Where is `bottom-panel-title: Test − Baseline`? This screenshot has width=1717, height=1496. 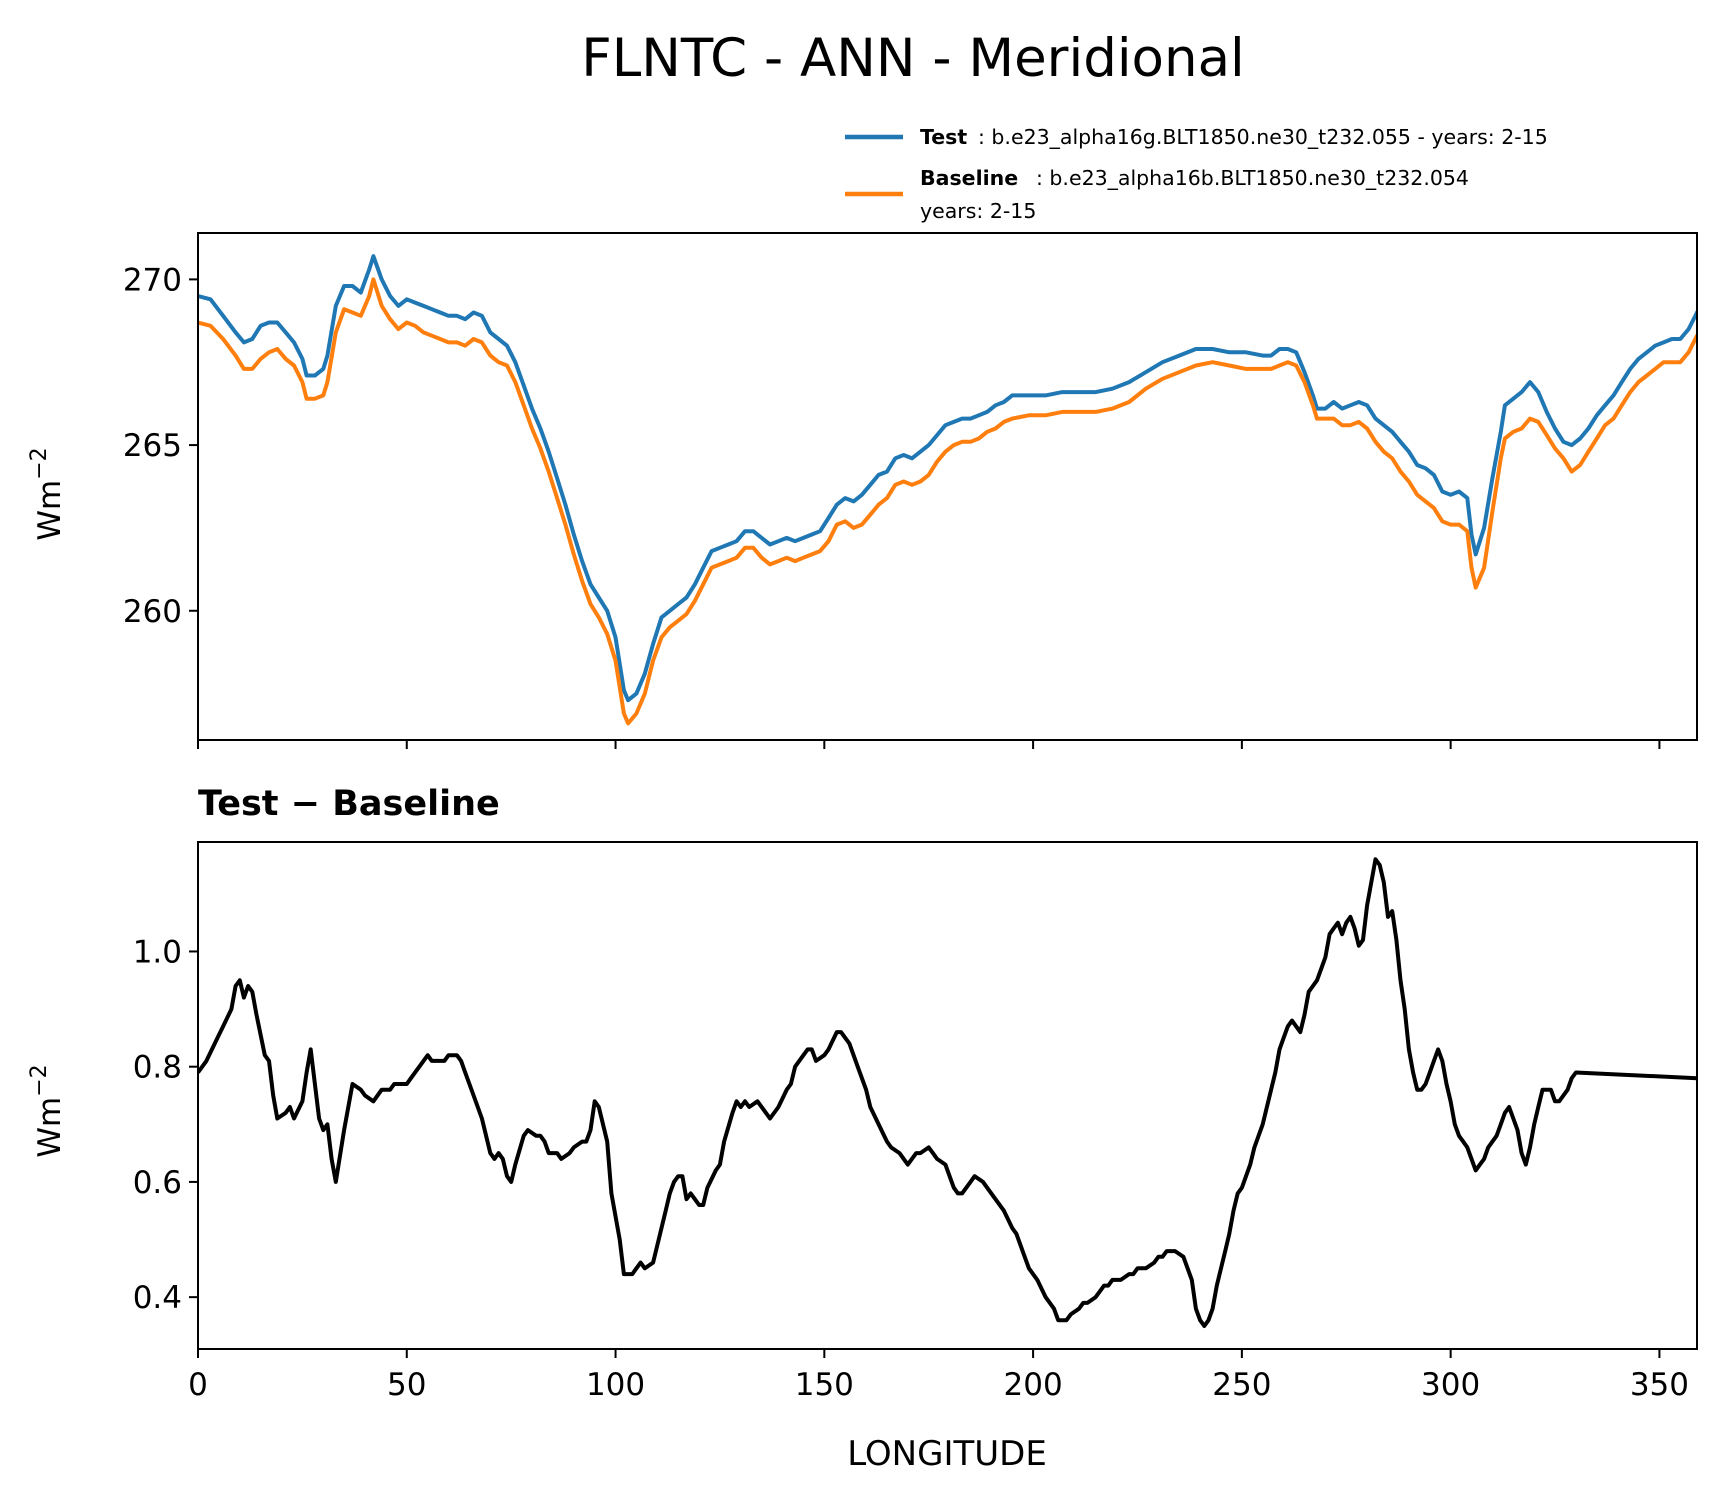 bottom-panel-title: Test − Baseline is located at coordinates (349, 804).